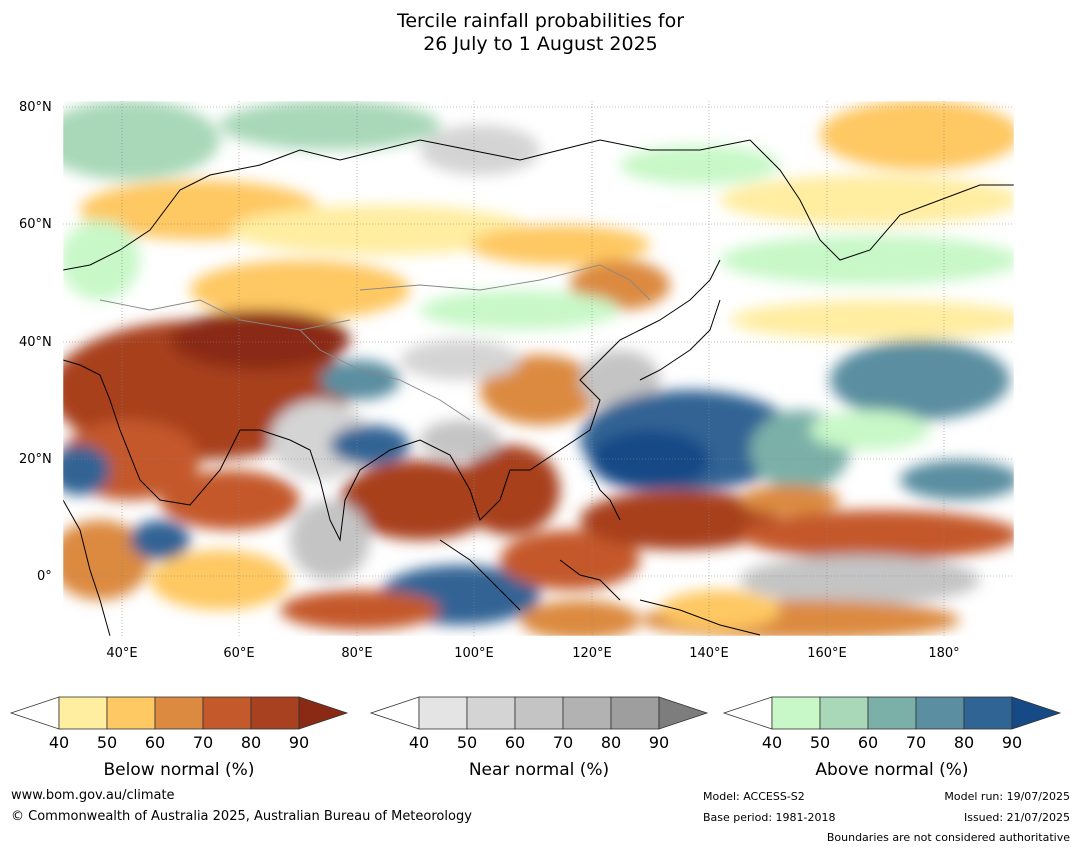 Image resolution: width=1081 pixels, height=850 pixels. What do you see at coordinates (827, 653) in the screenshot?
I see `lon-label-160e: 160°E` at bounding box center [827, 653].